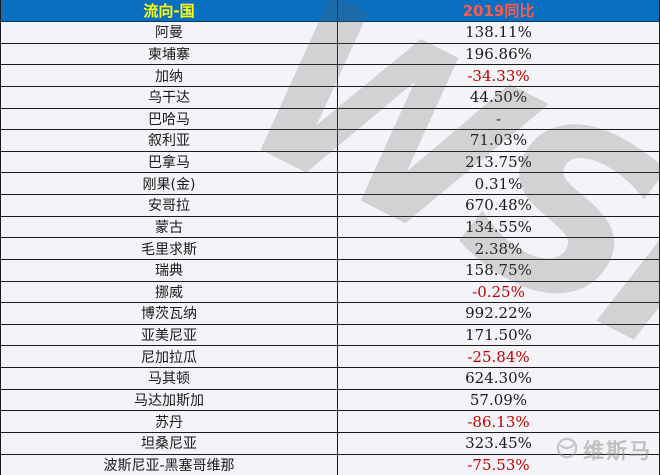 The height and width of the screenshot is (475, 660). Describe the element at coordinates (498, 75) in the screenshot. I see `yoy-value-cell: -34.33%` at that location.